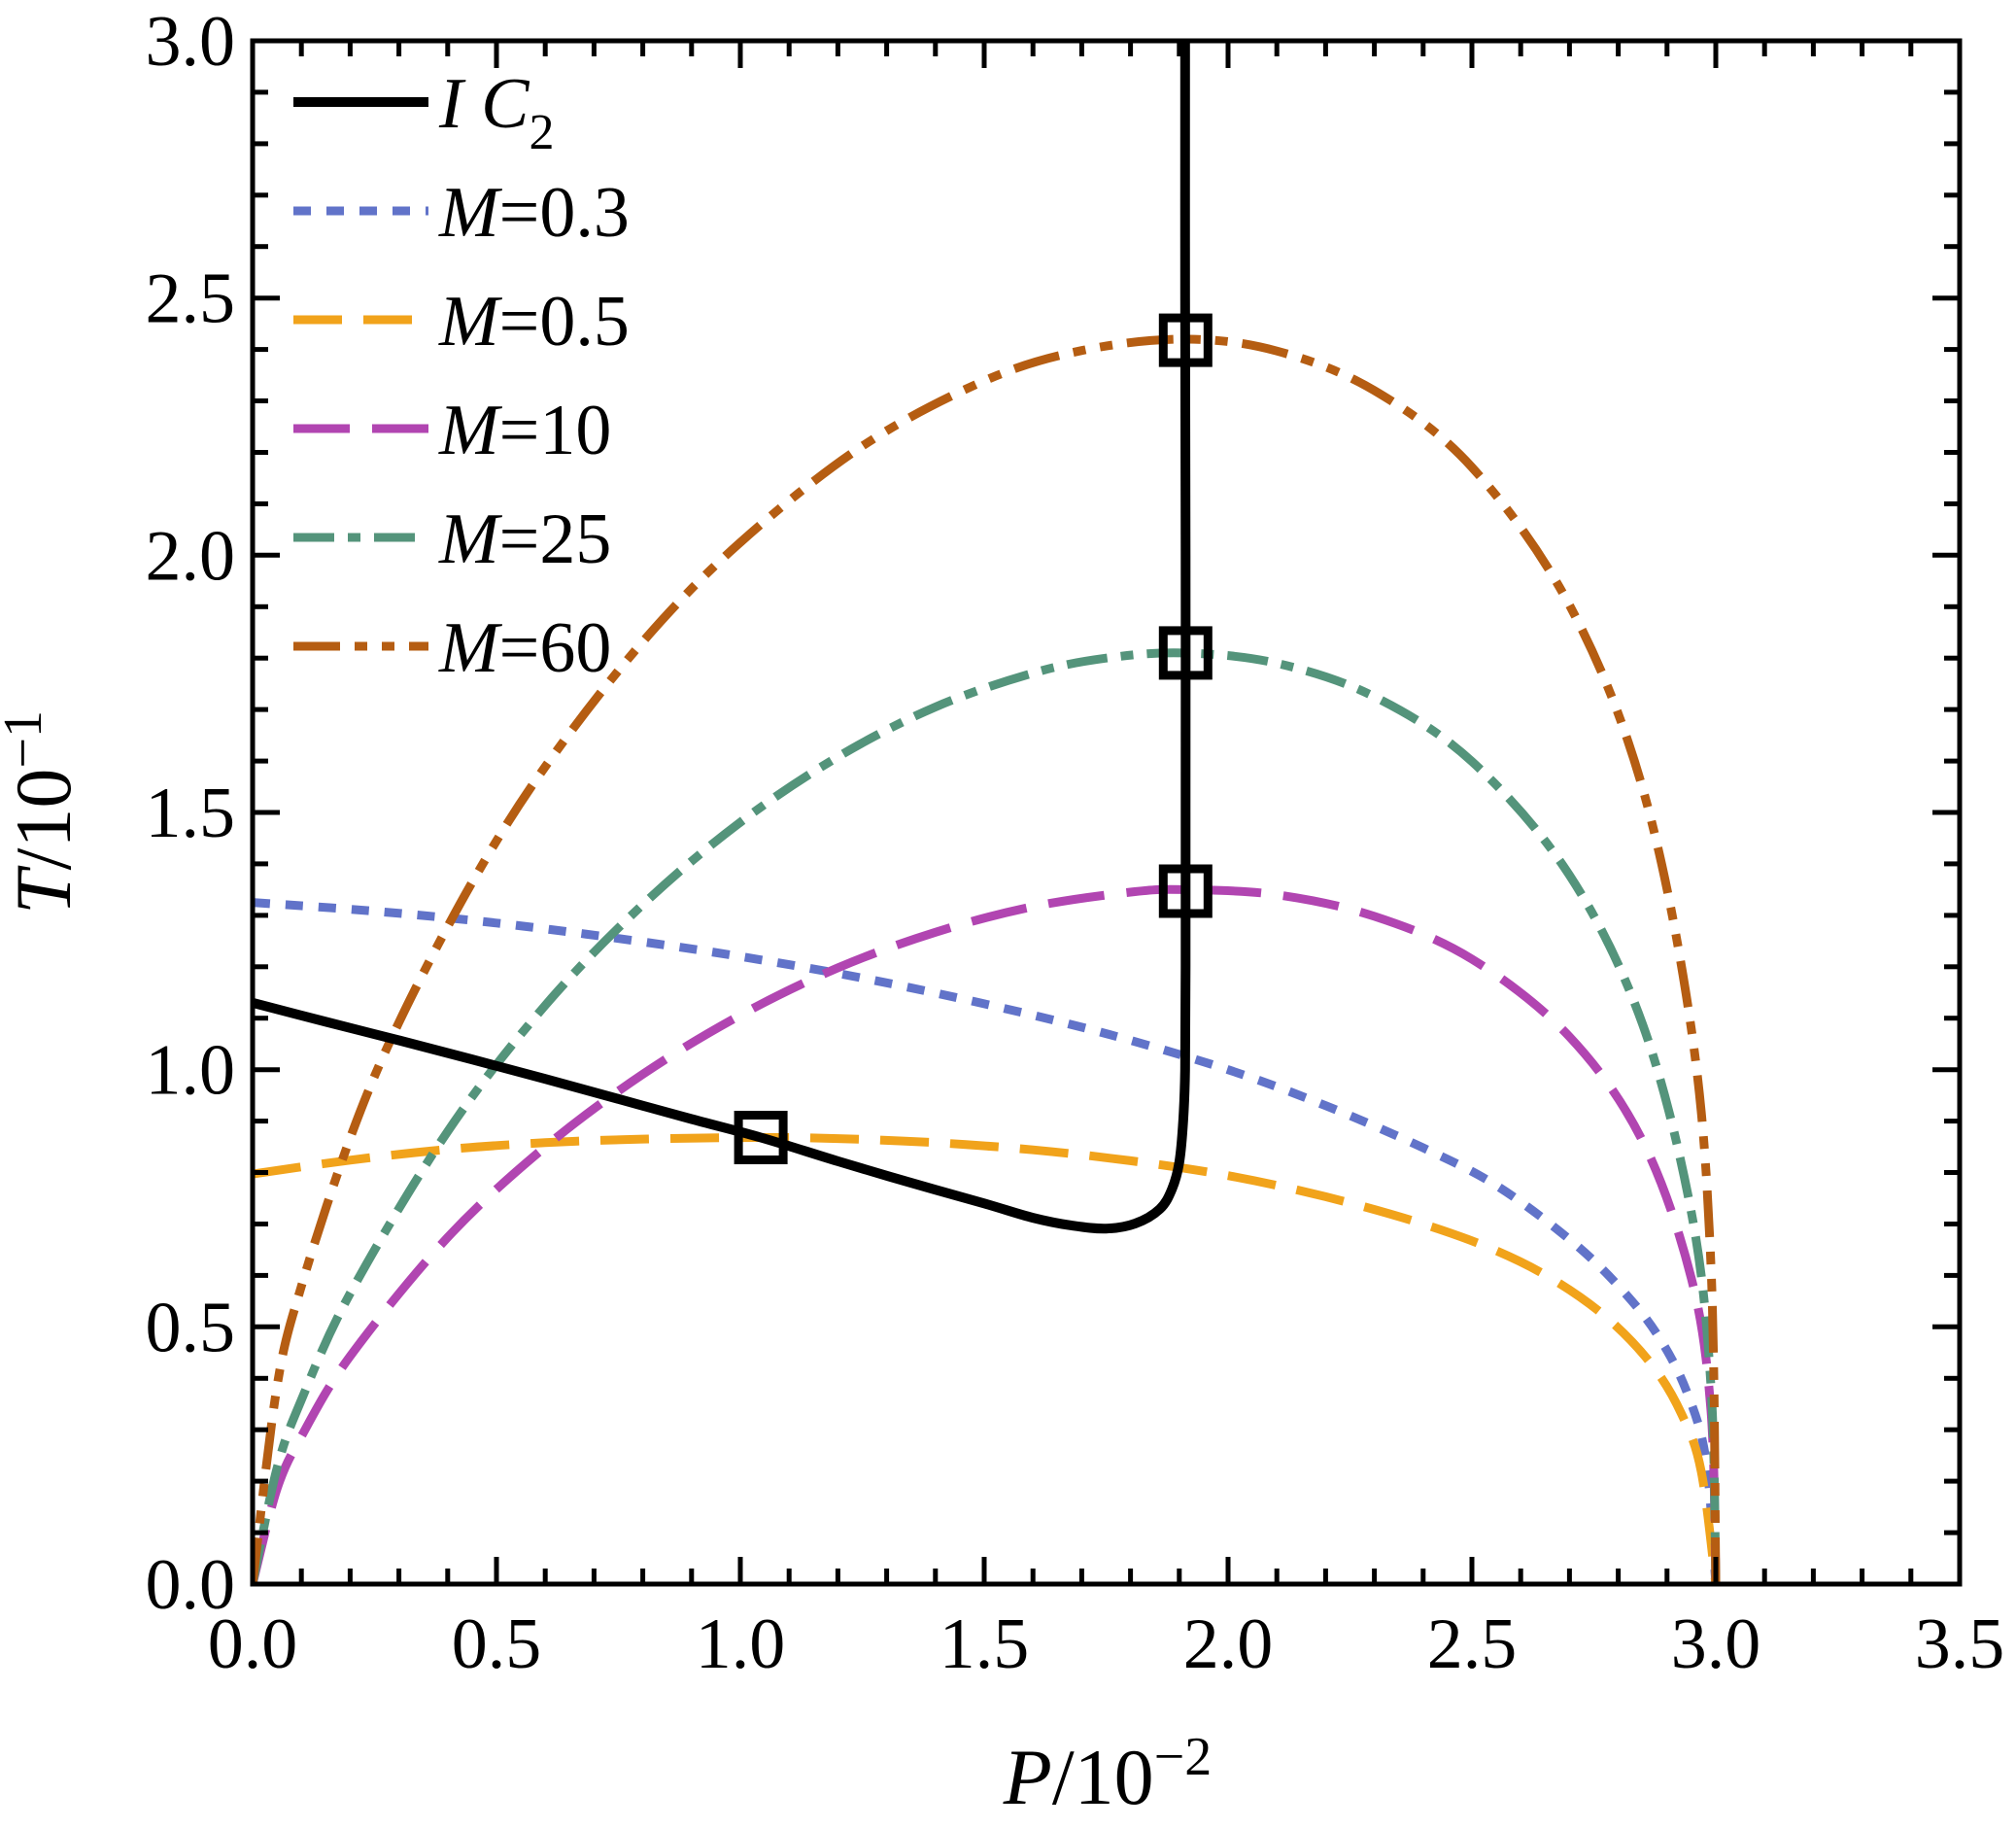  What do you see at coordinates (985, 1644) in the screenshot?
I see `x-tick-label: 1.5` at bounding box center [985, 1644].